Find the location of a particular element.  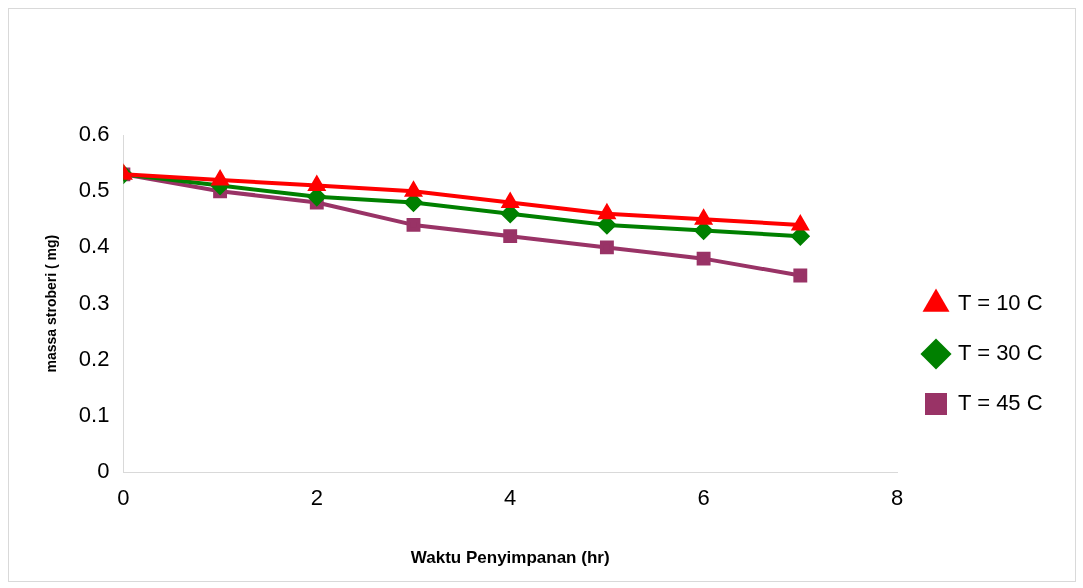

y-tick-label: 0.3 is located at coordinates (94, 302).